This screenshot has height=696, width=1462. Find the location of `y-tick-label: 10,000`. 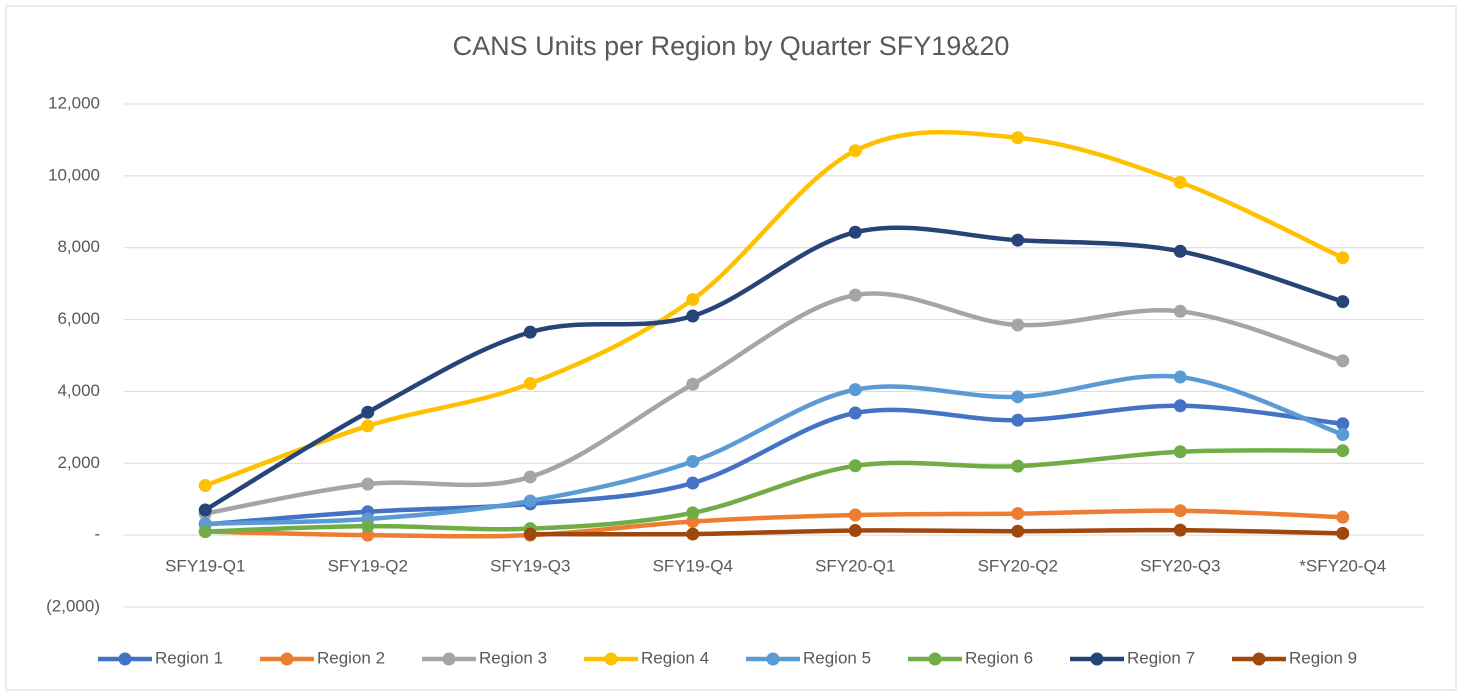

y-tick-label: 10,000 is located at coordinates (74, 174).